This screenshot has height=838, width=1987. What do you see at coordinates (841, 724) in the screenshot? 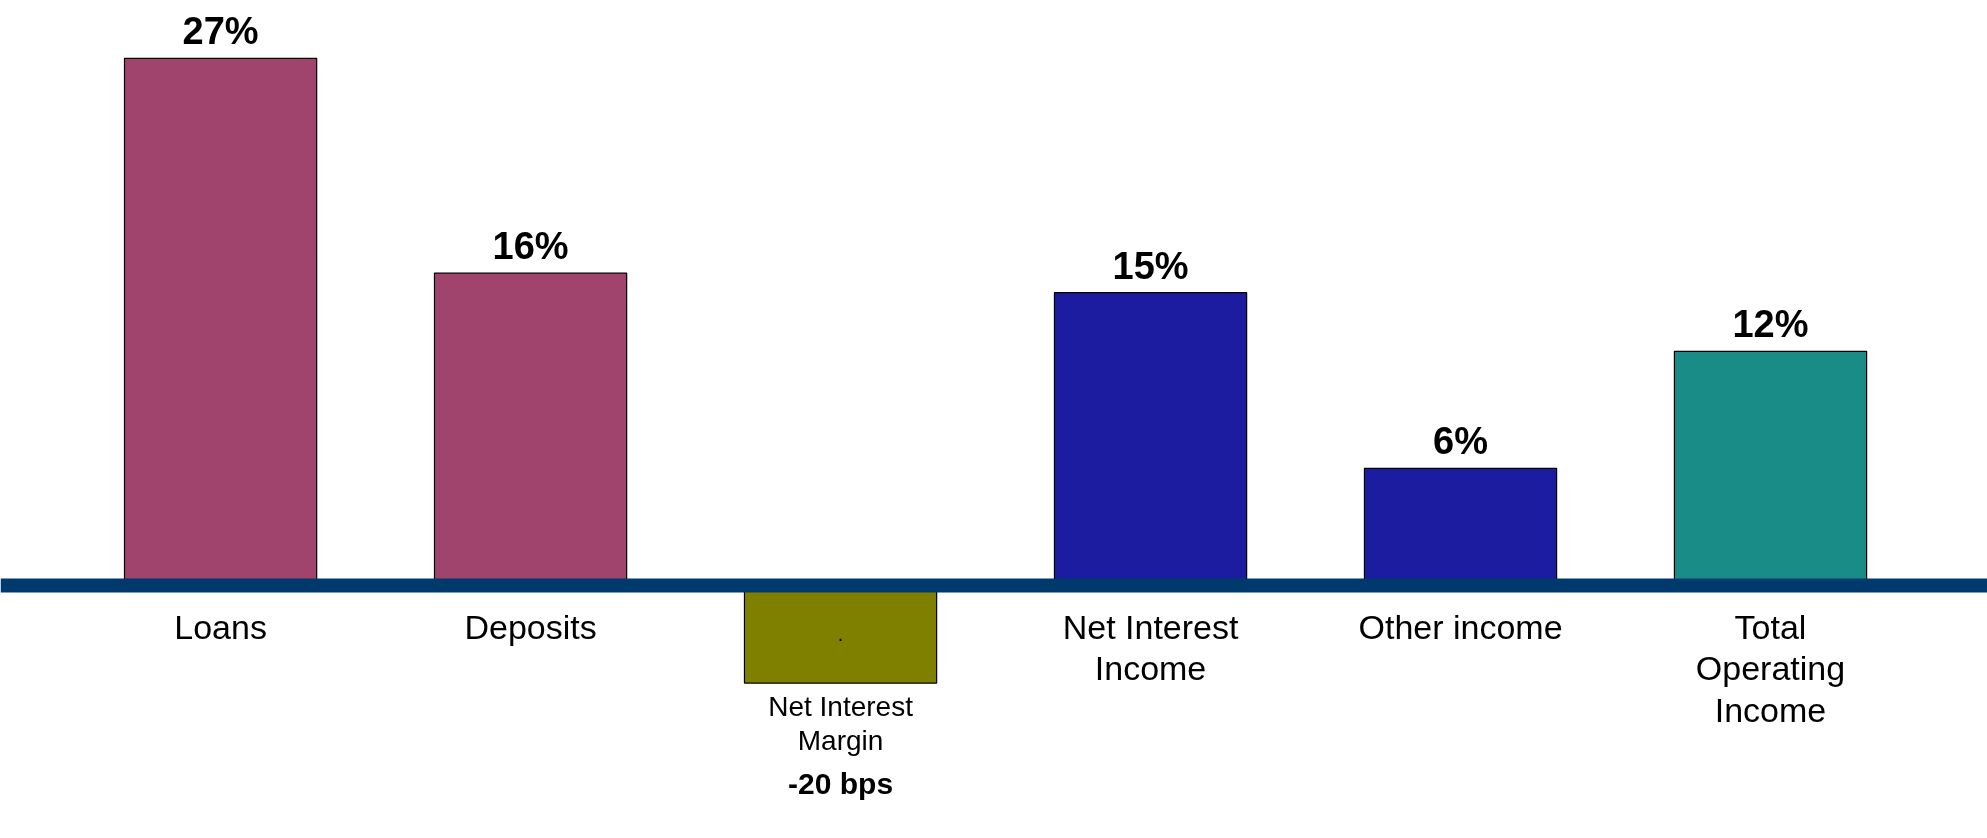
I see `x-tick-label: Net Interest Margin` at bounding box center [841, 724].